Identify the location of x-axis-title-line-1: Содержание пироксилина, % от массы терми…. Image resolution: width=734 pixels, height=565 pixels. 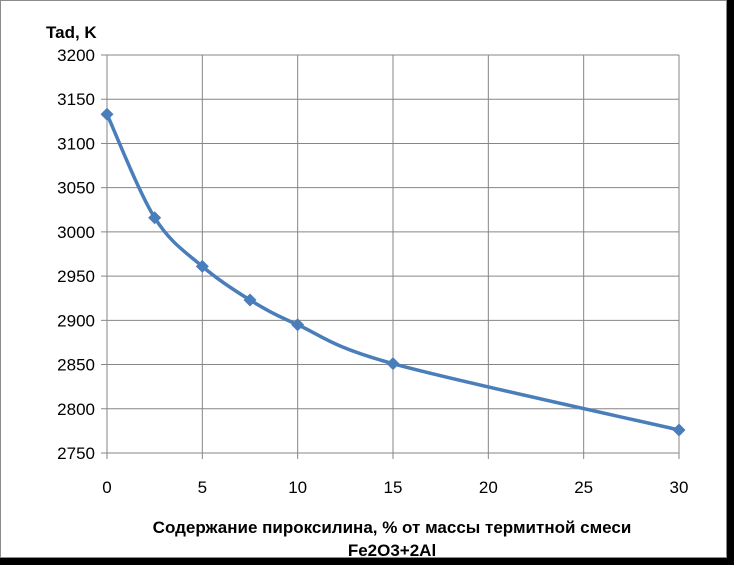
(392, 527).